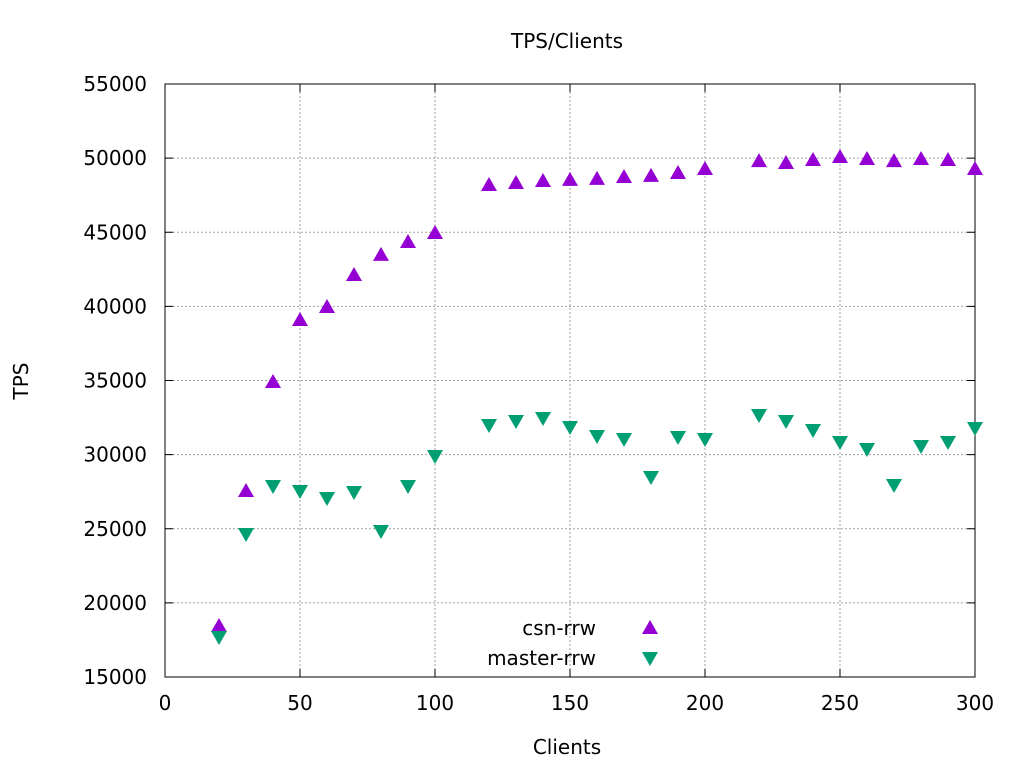 This screenshot has width=1024, height=772. What do you see at coordinates (559, 628) in the screenshot?
I see `legend-label: csn-rrw` at bounding box center [559, 628].